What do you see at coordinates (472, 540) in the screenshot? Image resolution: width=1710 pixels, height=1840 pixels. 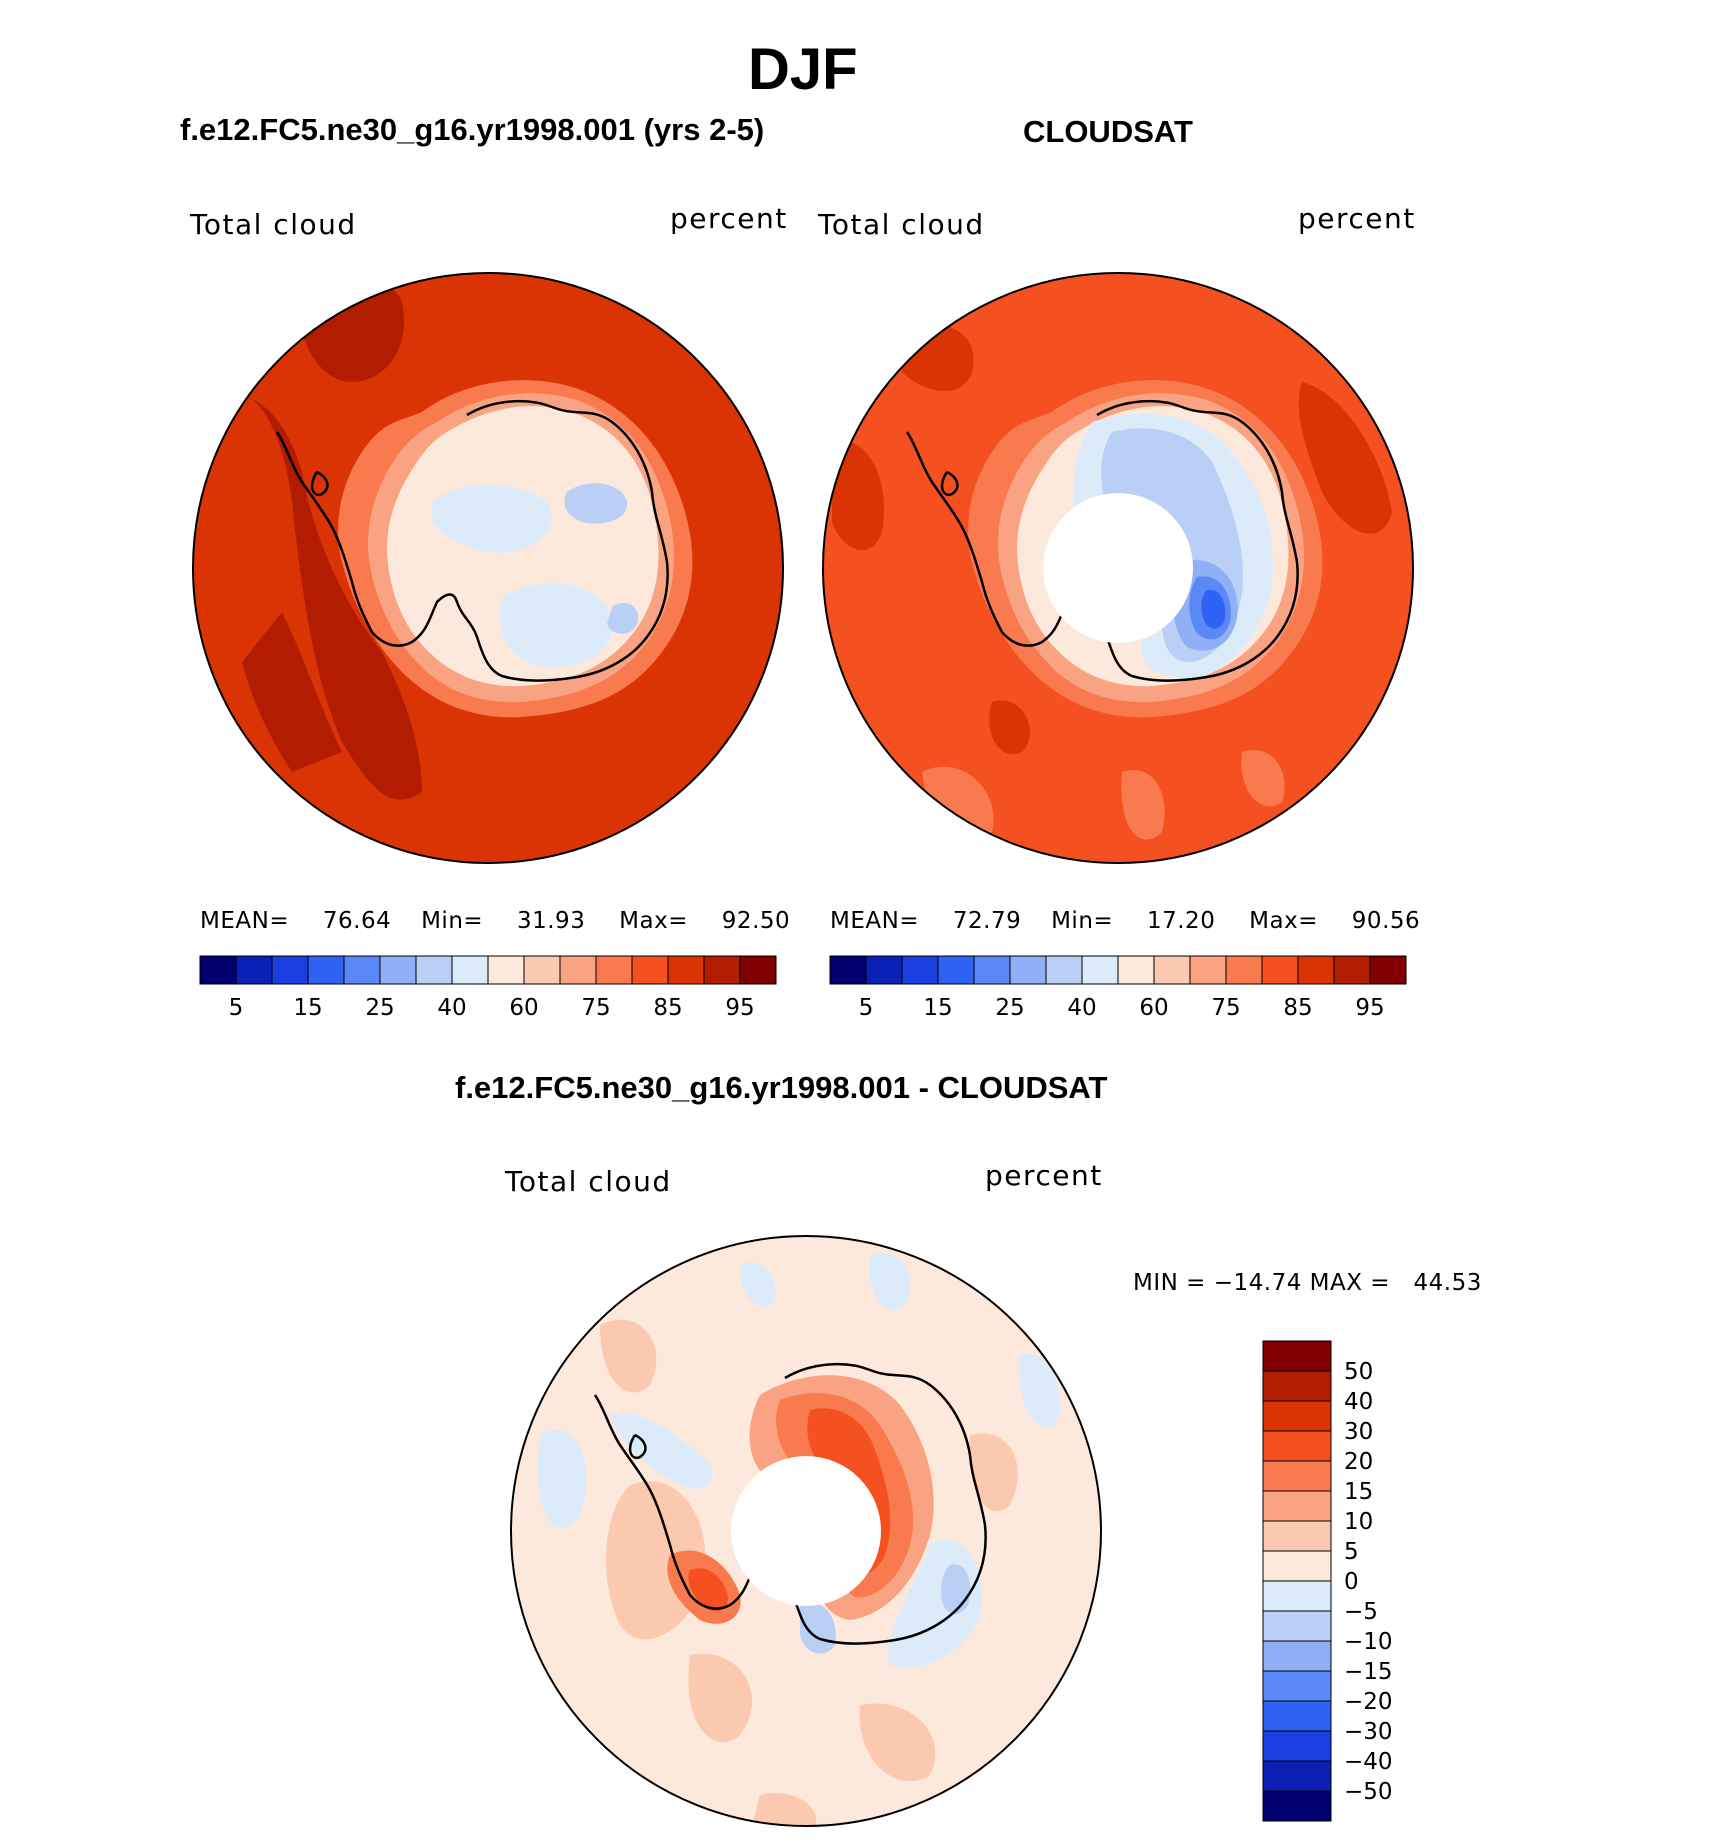 I see `panel1-coastline` at bounding box center [472, 540].